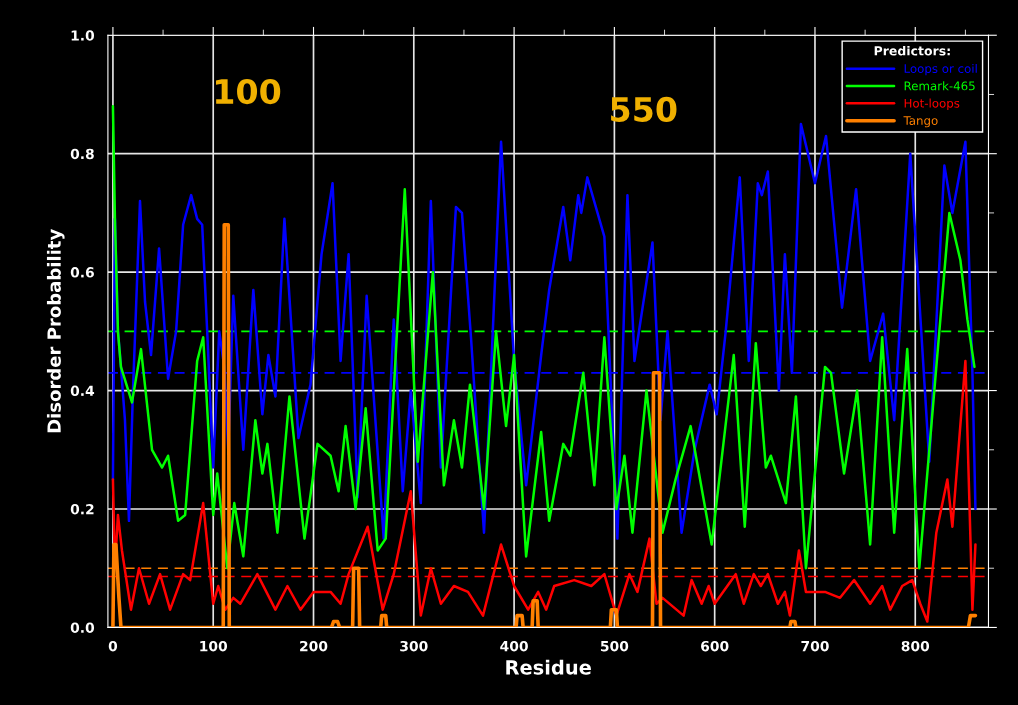 The image size is (1018, 705). What do you see at coordinates (314, 646) in the screenshot?
I see `x-tick-label: 200` at bounding box center [314, 646].